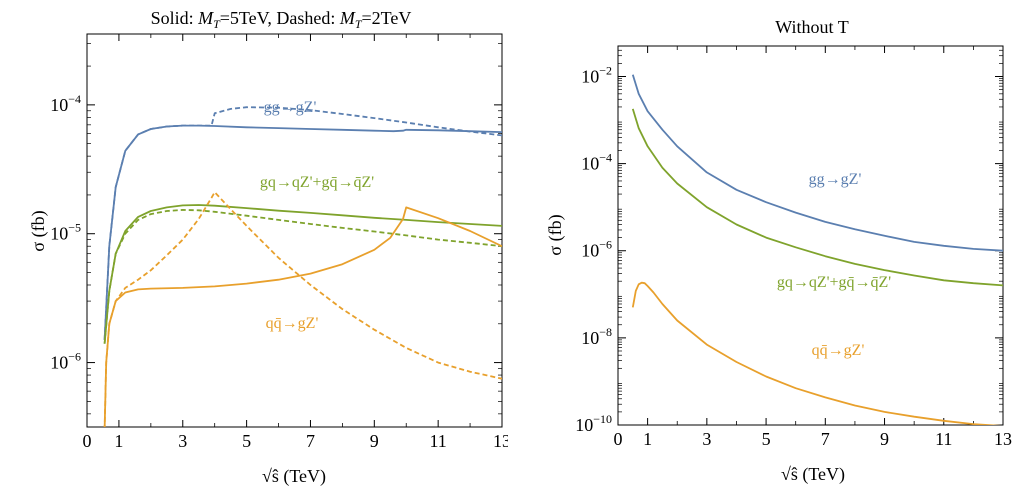  I want to click on y-tick-label: 10⁻⁵, so click(65, 232).